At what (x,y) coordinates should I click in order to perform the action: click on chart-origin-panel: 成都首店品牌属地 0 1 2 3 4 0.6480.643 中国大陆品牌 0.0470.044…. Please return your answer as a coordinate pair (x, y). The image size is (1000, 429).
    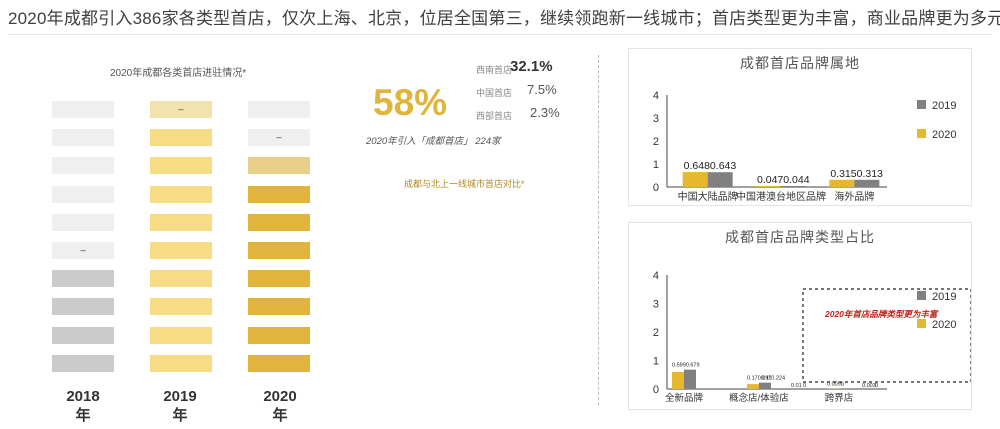
    Looking at the image, I should click on (800, 127).